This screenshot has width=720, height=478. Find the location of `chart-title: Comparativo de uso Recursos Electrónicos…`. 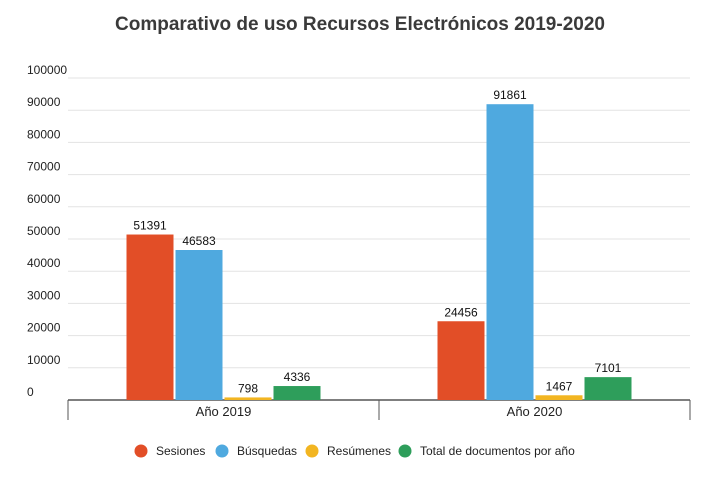

chart-title: Comparativo de uso Recursos Electrónicos… is located at coordinates (360, 24).